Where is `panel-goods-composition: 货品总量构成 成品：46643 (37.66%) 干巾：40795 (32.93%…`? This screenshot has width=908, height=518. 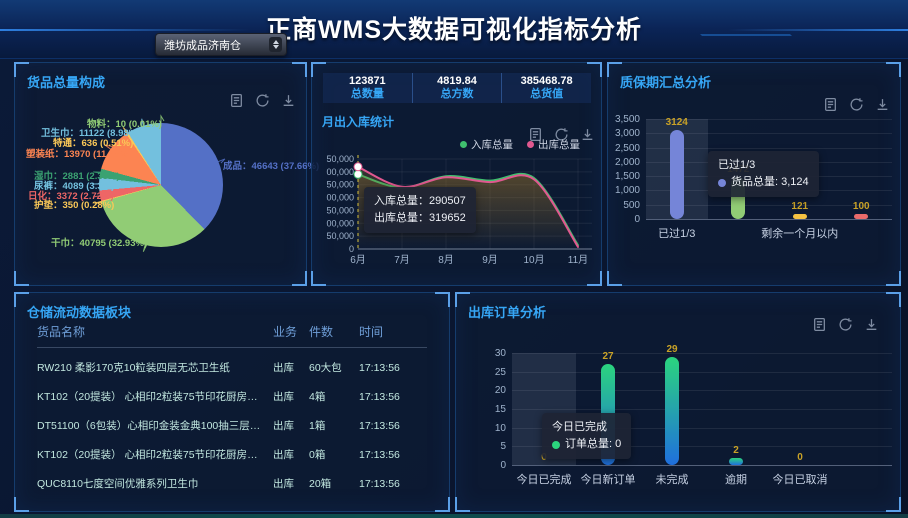
panel-goods-composition: 货品总量构成 成品：46643 (37.66%) 干巾：40795 (32.93%… is located at coordinates (166, 174).